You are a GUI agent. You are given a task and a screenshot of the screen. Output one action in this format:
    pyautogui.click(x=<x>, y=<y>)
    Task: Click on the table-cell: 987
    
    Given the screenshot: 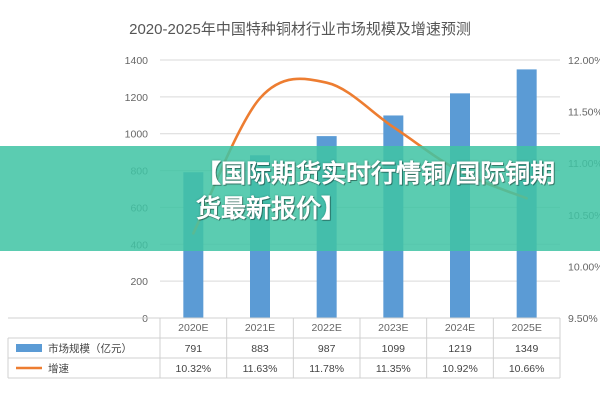 What is the action you would take?
    pyautogui.click(x=327, y=349)
    